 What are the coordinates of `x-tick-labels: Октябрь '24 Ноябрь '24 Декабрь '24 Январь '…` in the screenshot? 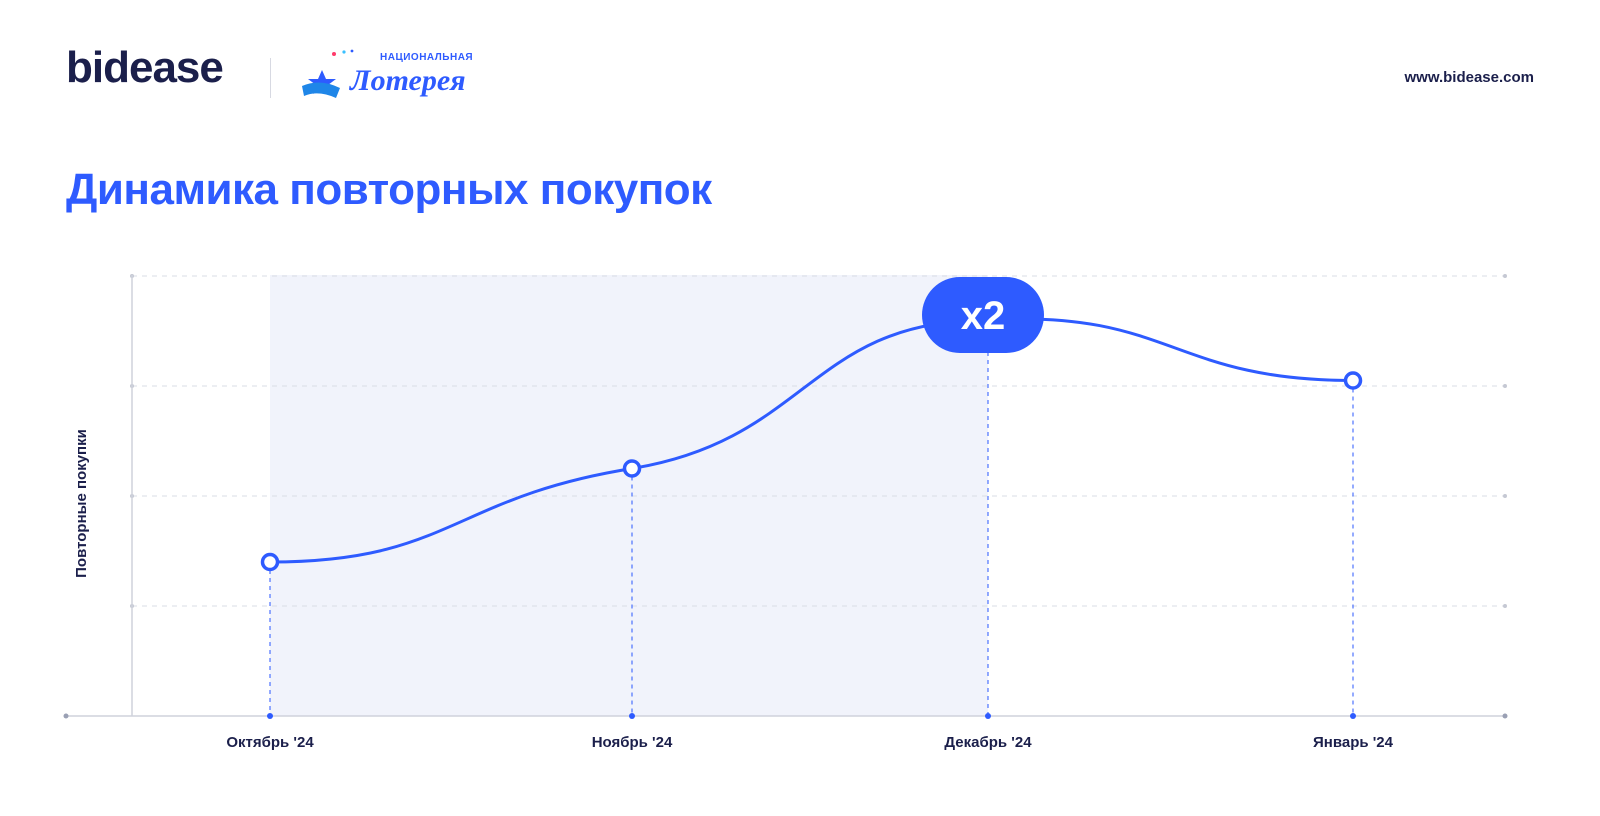 It's located at (809, 742).